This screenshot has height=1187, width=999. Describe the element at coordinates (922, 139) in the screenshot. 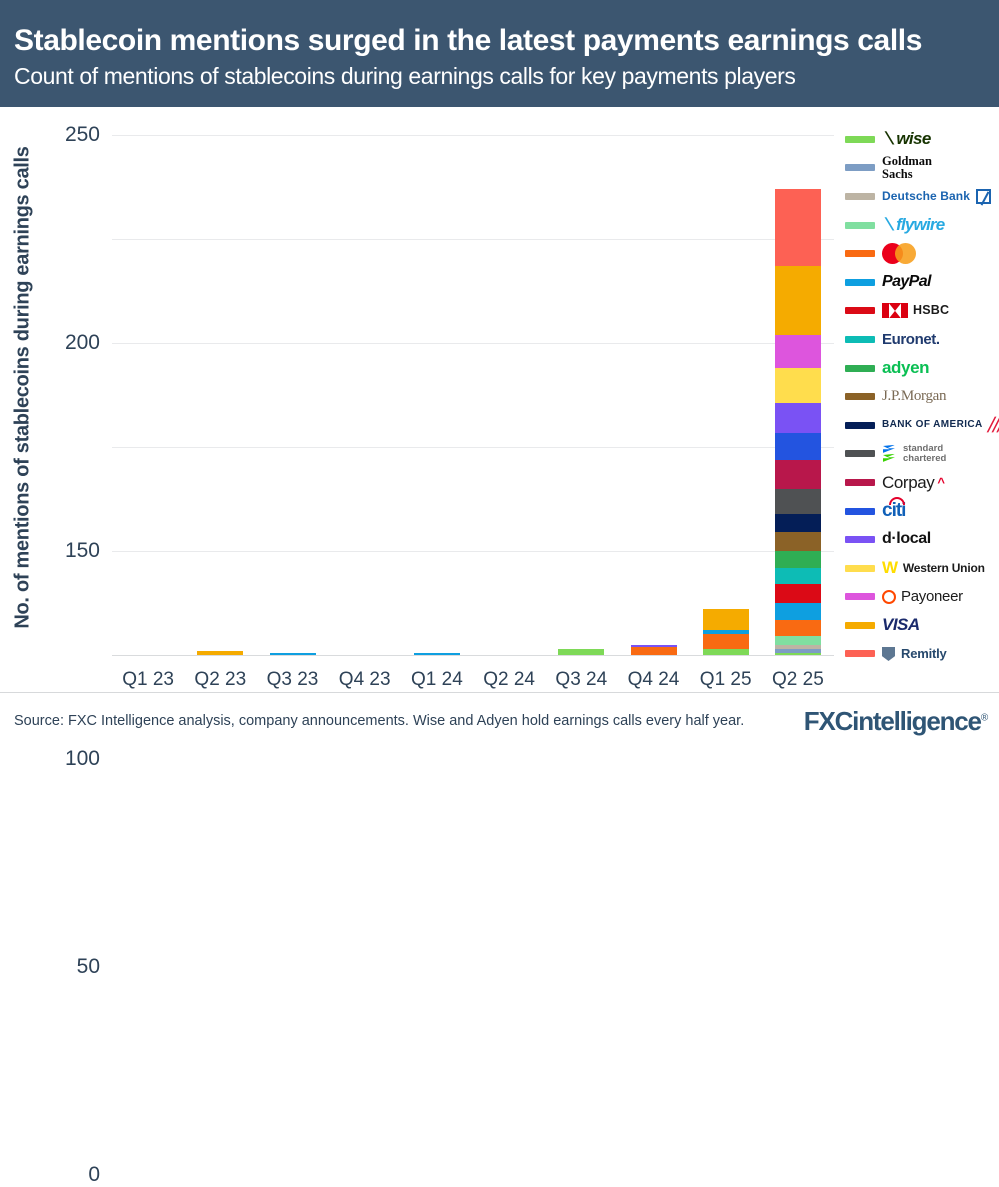

I see `legend-item: ⟍ wise` at that location.